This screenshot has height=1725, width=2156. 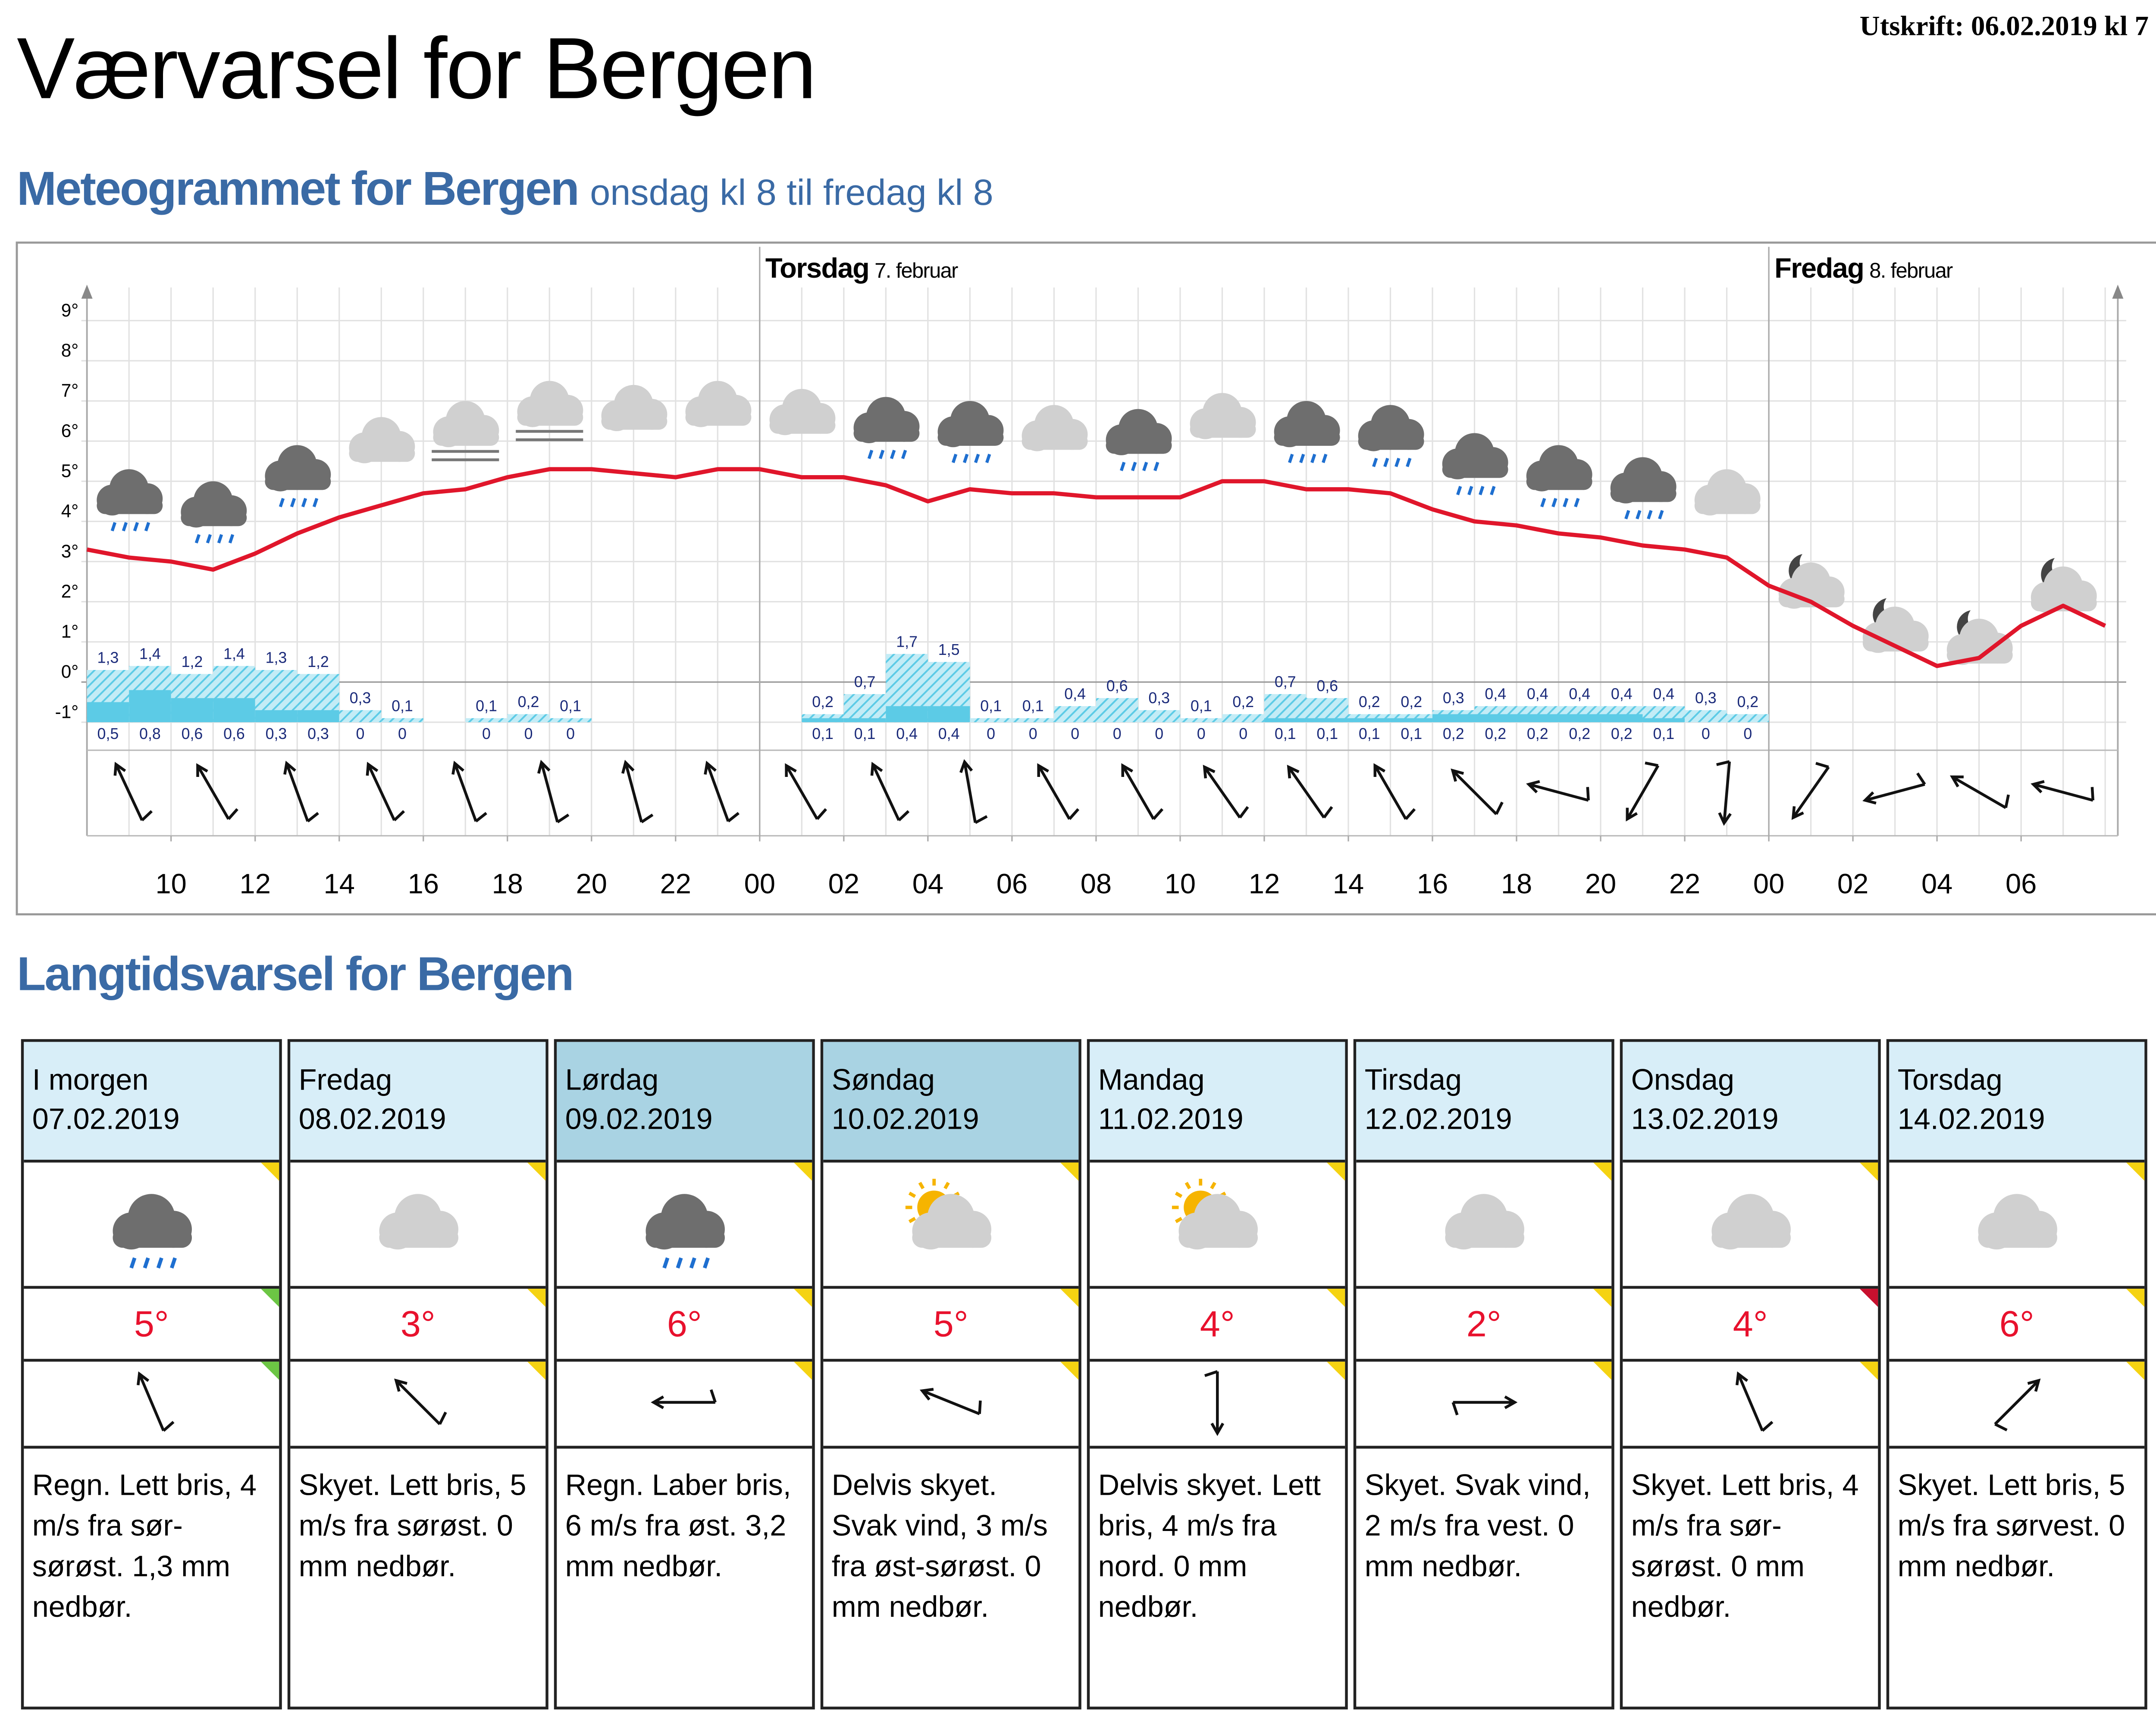 What do you see at coordinates (1971, 1119) in the screenshot?
I see `day-date: 14.02.2019` at bounding box center [1971, 1119].